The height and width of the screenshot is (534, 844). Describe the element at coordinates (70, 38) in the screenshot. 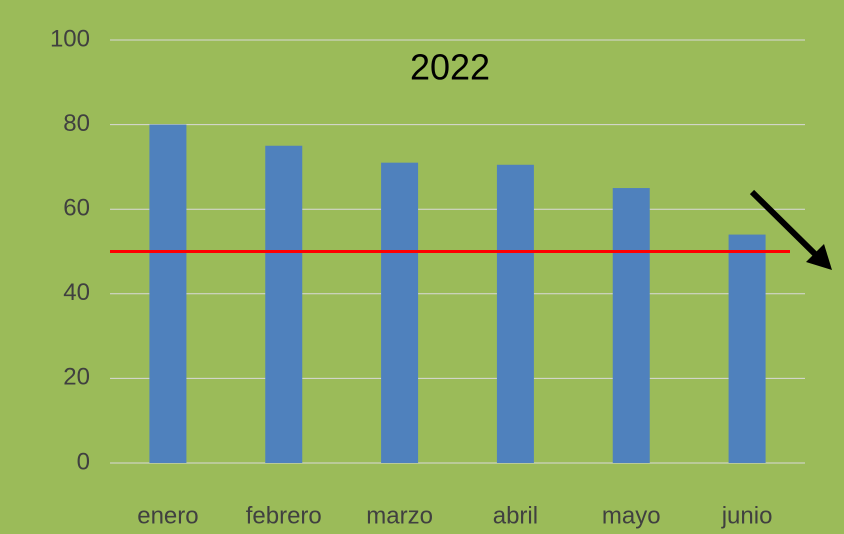

I see `y-tick-label: 100` at that location.